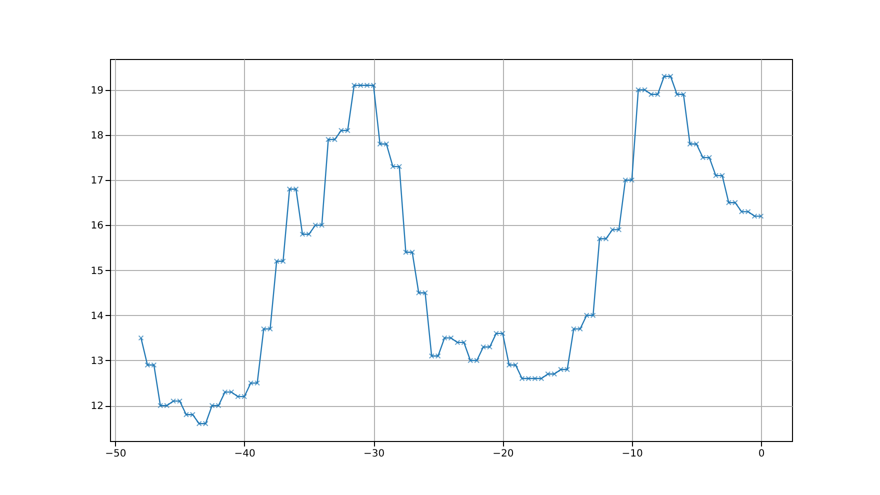 The height and width of the screenshot is (495, 880). What do you see at coordinates (632, 454) in the screenshot?
I see `x-tick-label: −10` at bounding box center [632, 454].